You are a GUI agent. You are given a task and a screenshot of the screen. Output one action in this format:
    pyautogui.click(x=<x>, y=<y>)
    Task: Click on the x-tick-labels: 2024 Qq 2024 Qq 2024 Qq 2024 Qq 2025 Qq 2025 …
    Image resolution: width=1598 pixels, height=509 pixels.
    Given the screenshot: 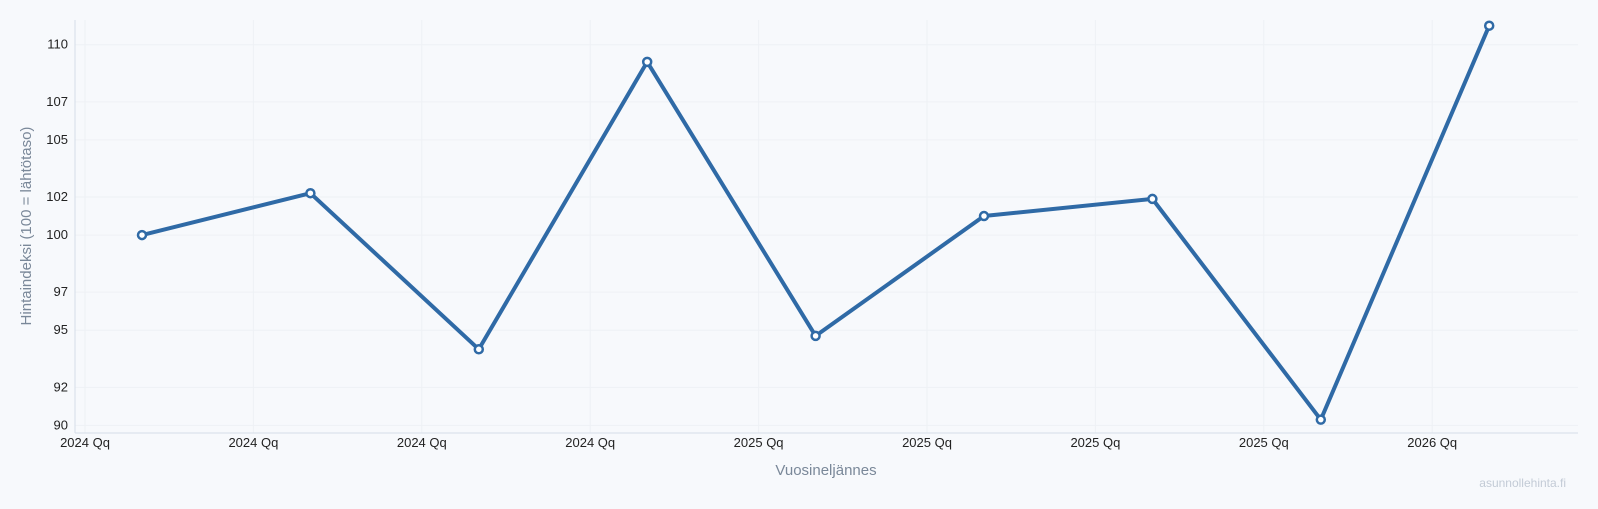 What is the action you would take?
    pyautogui.click(x=758, y=442)
    